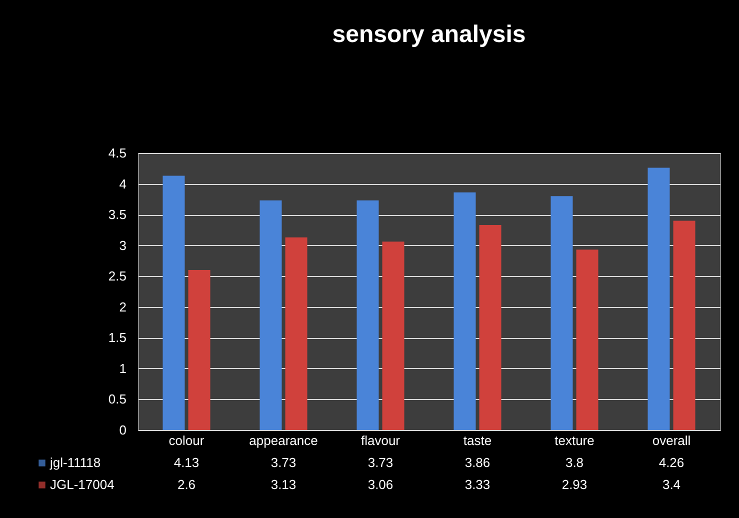 The height and width of the screenshot is (518, 739). I want to click on y-tick-label: 3, so click(122, 245).